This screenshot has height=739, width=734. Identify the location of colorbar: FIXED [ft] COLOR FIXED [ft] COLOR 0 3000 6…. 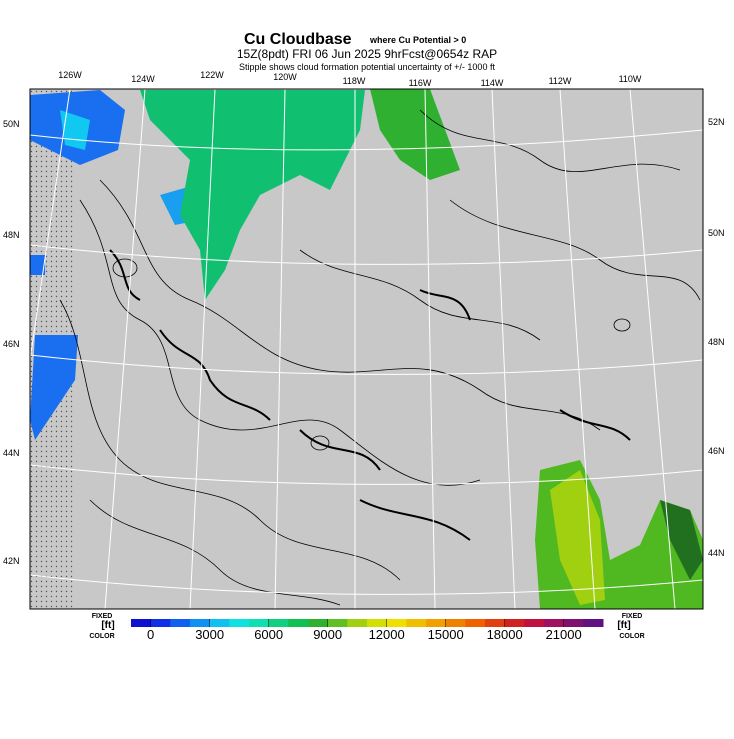
(366, 627).